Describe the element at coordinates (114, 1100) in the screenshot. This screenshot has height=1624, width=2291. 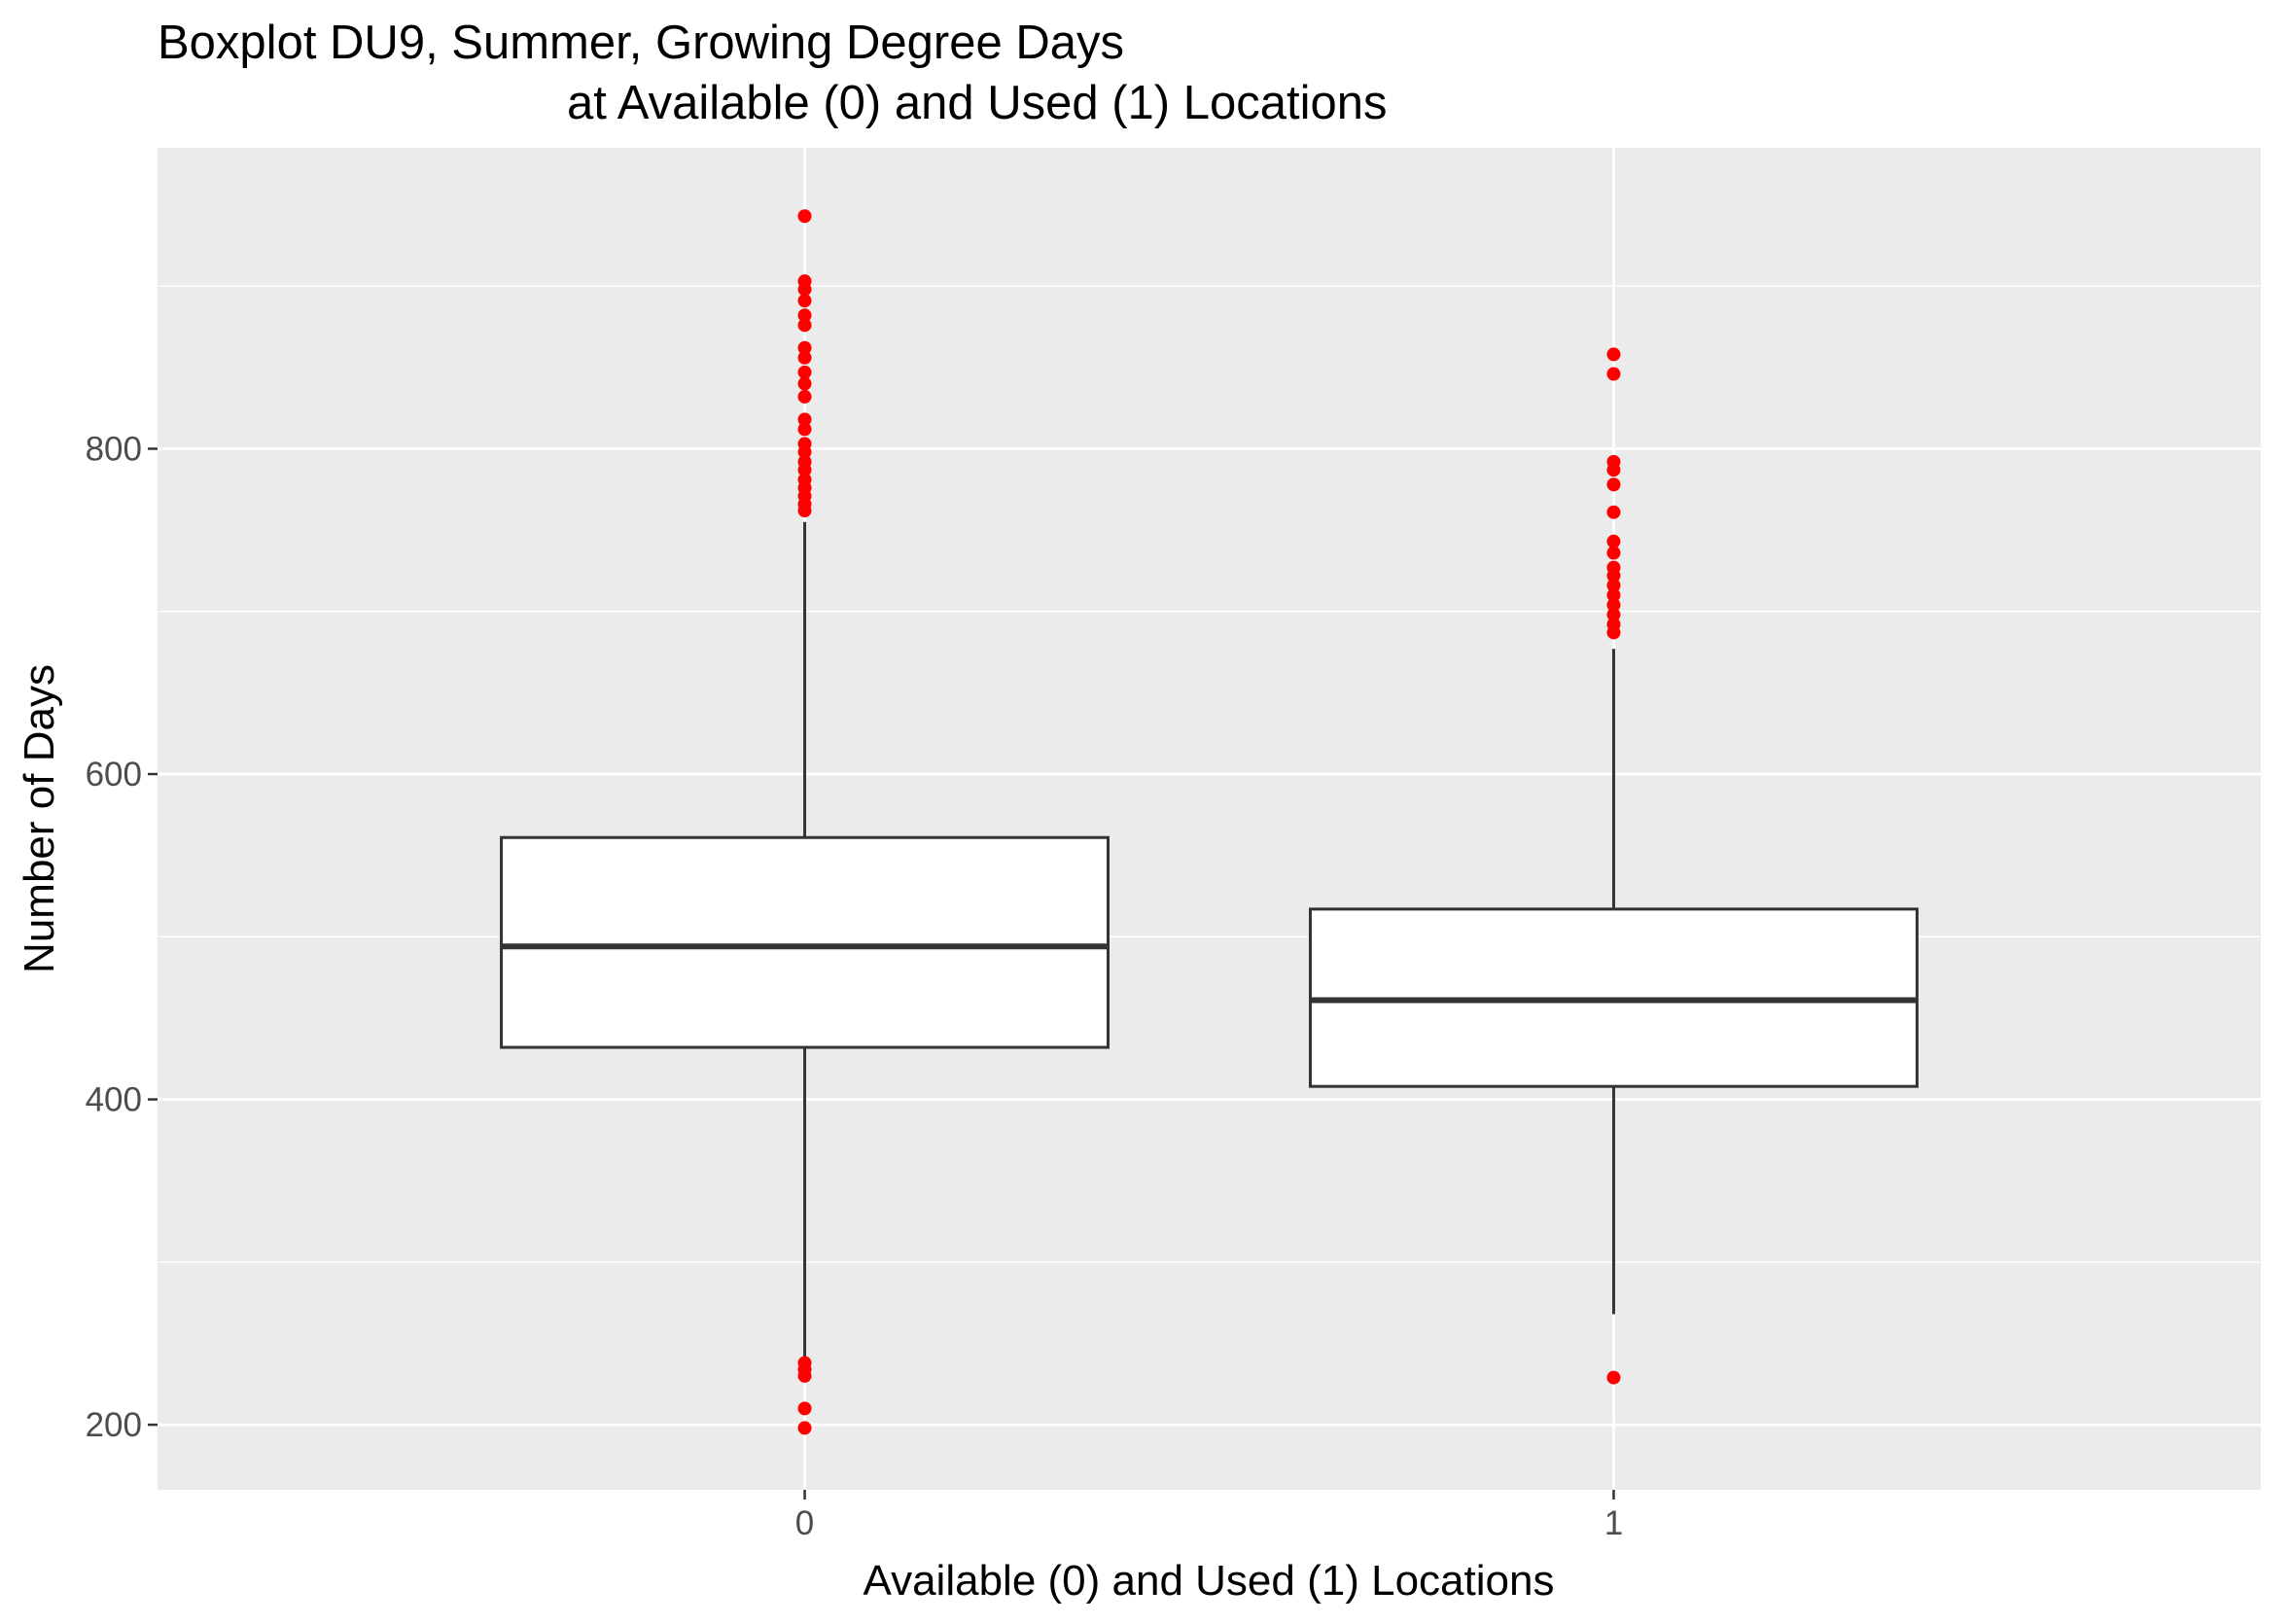
I see `y-tick-label: 400` at that location.